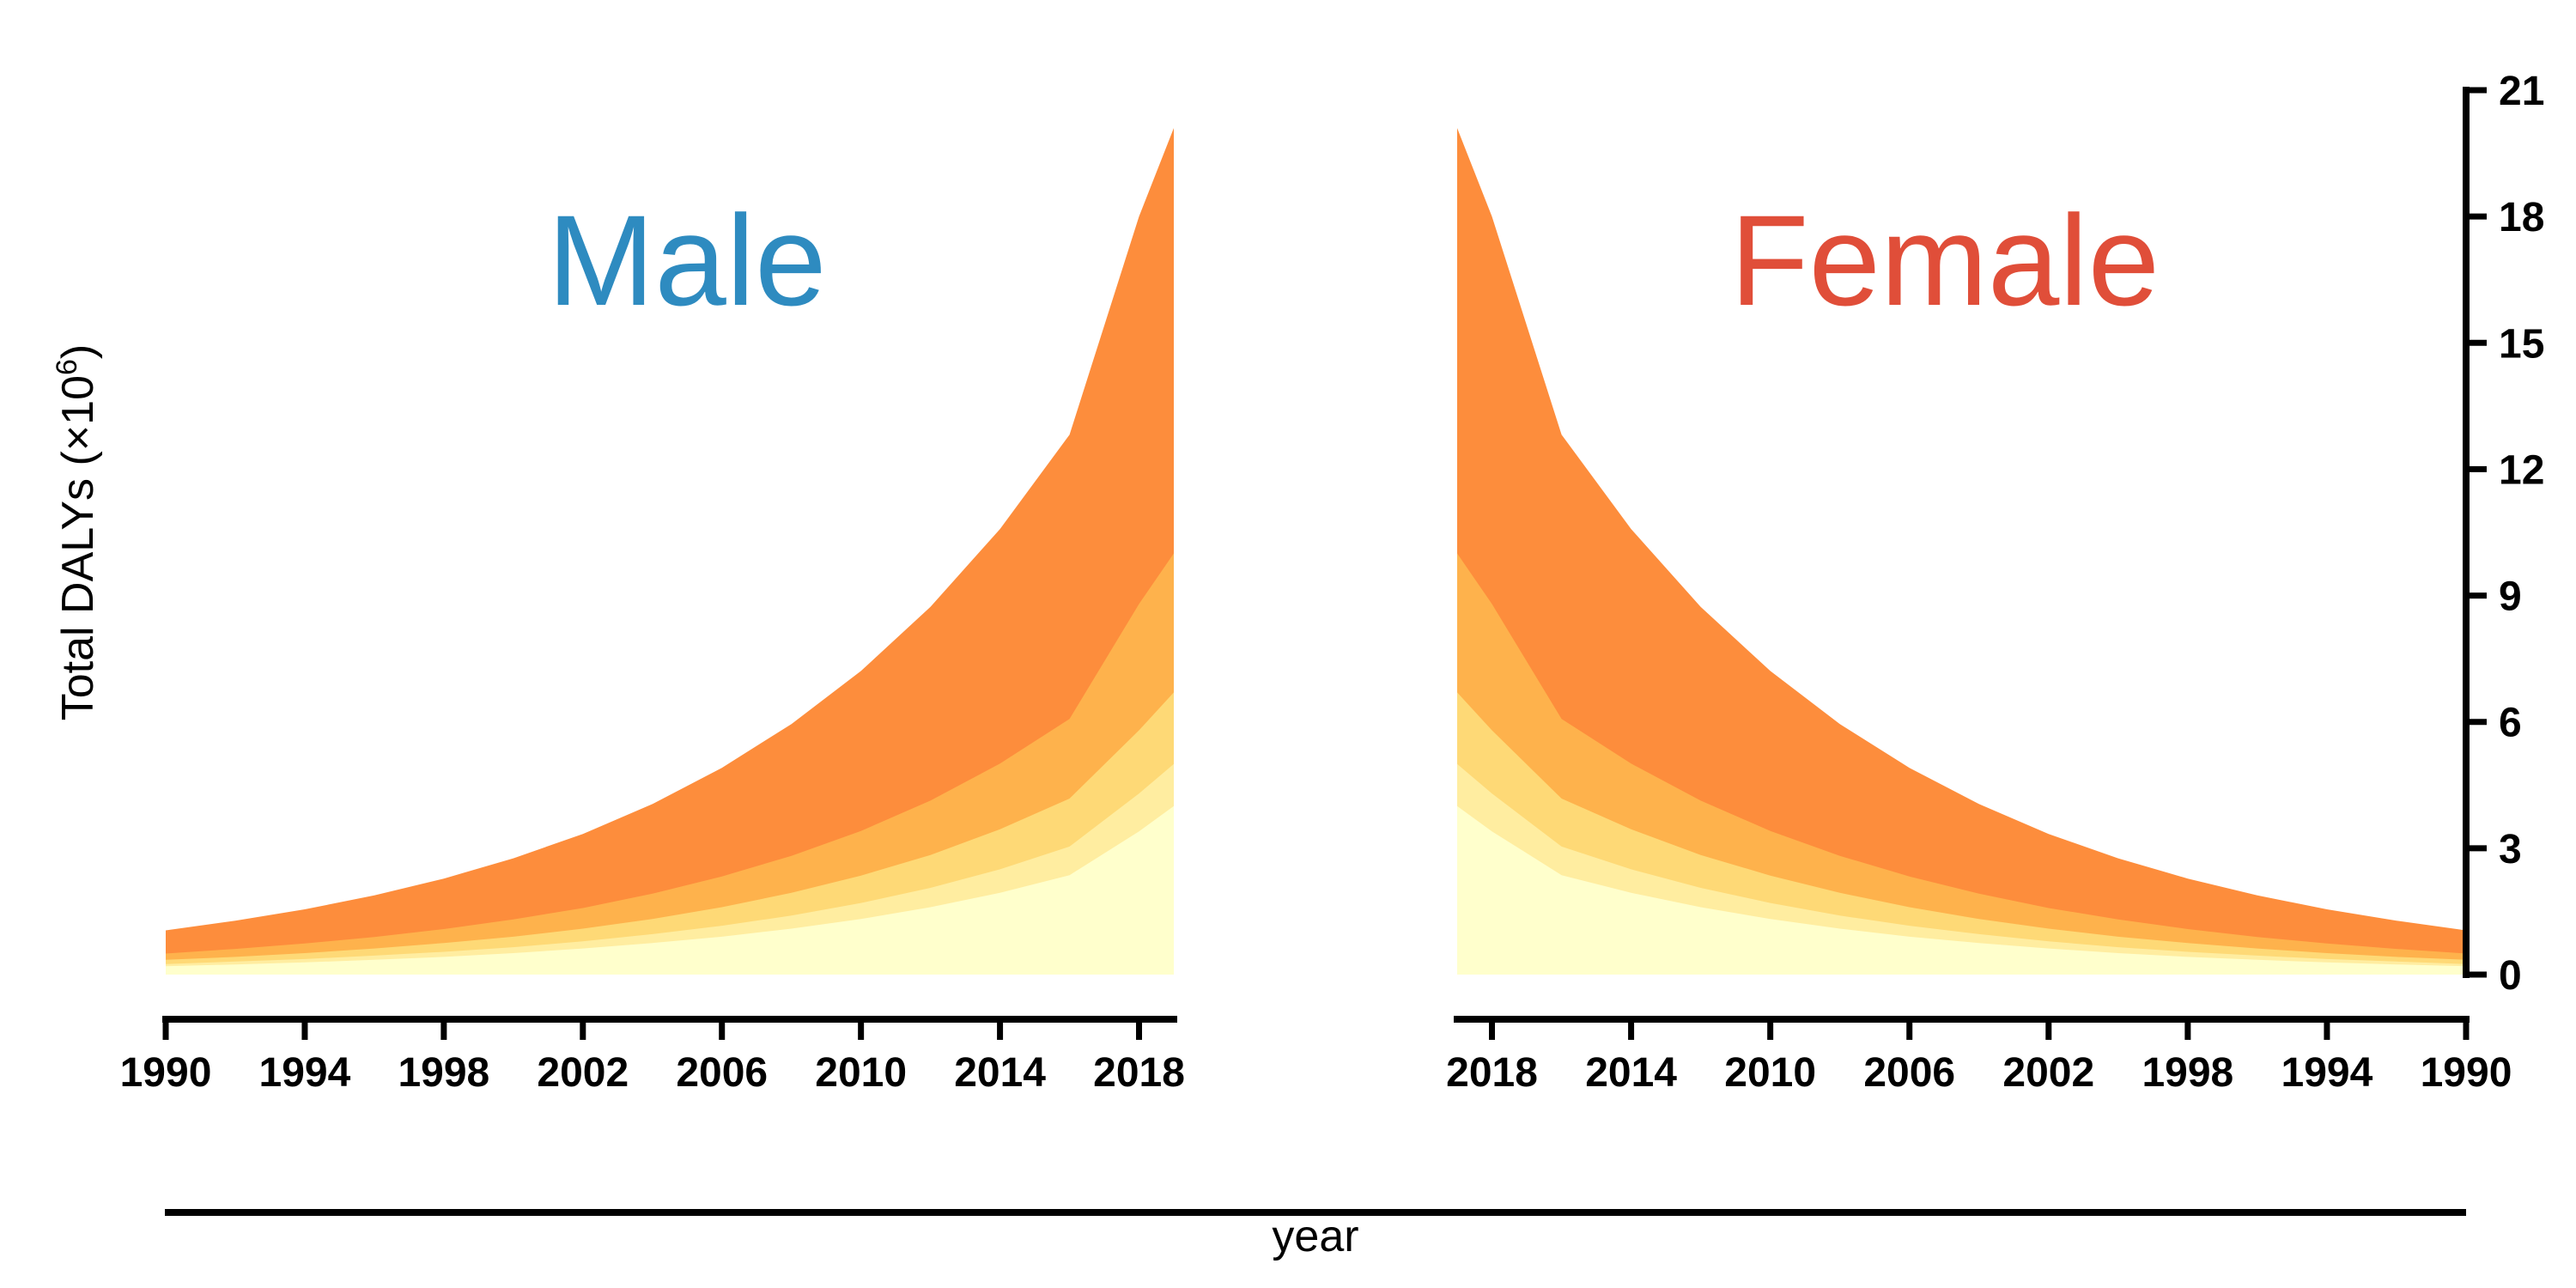 The image size is (2576, 1288). What do you see at coordinates (305, 1073) in the screenshot?
I see `male-x-tick-label: 1994` at bounding box center [305, 1073].